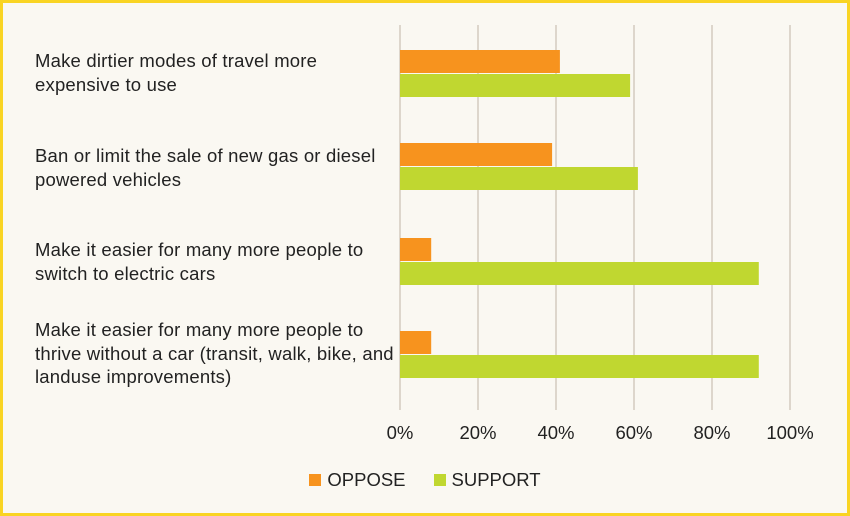 This screenshot has height=516, width=850. What do you see at coordinates (555, 432) in the screenshot?
I see `x-tick-label-2: 40%` at bounding box center [555, 432].